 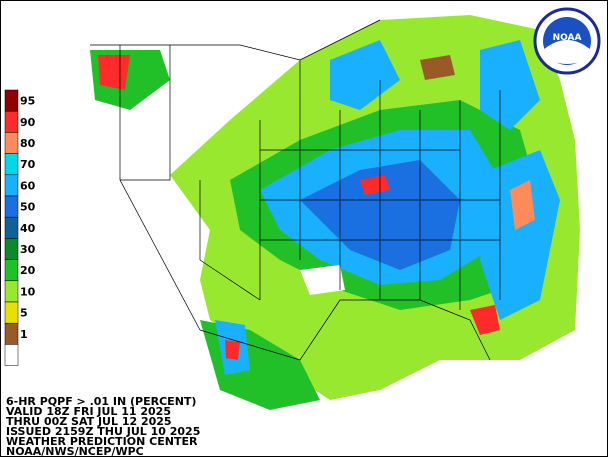 What do you see at coordinates (28, 207) in the screenshot?
I see `legend-label: 50` at bounding box center [28, 207].